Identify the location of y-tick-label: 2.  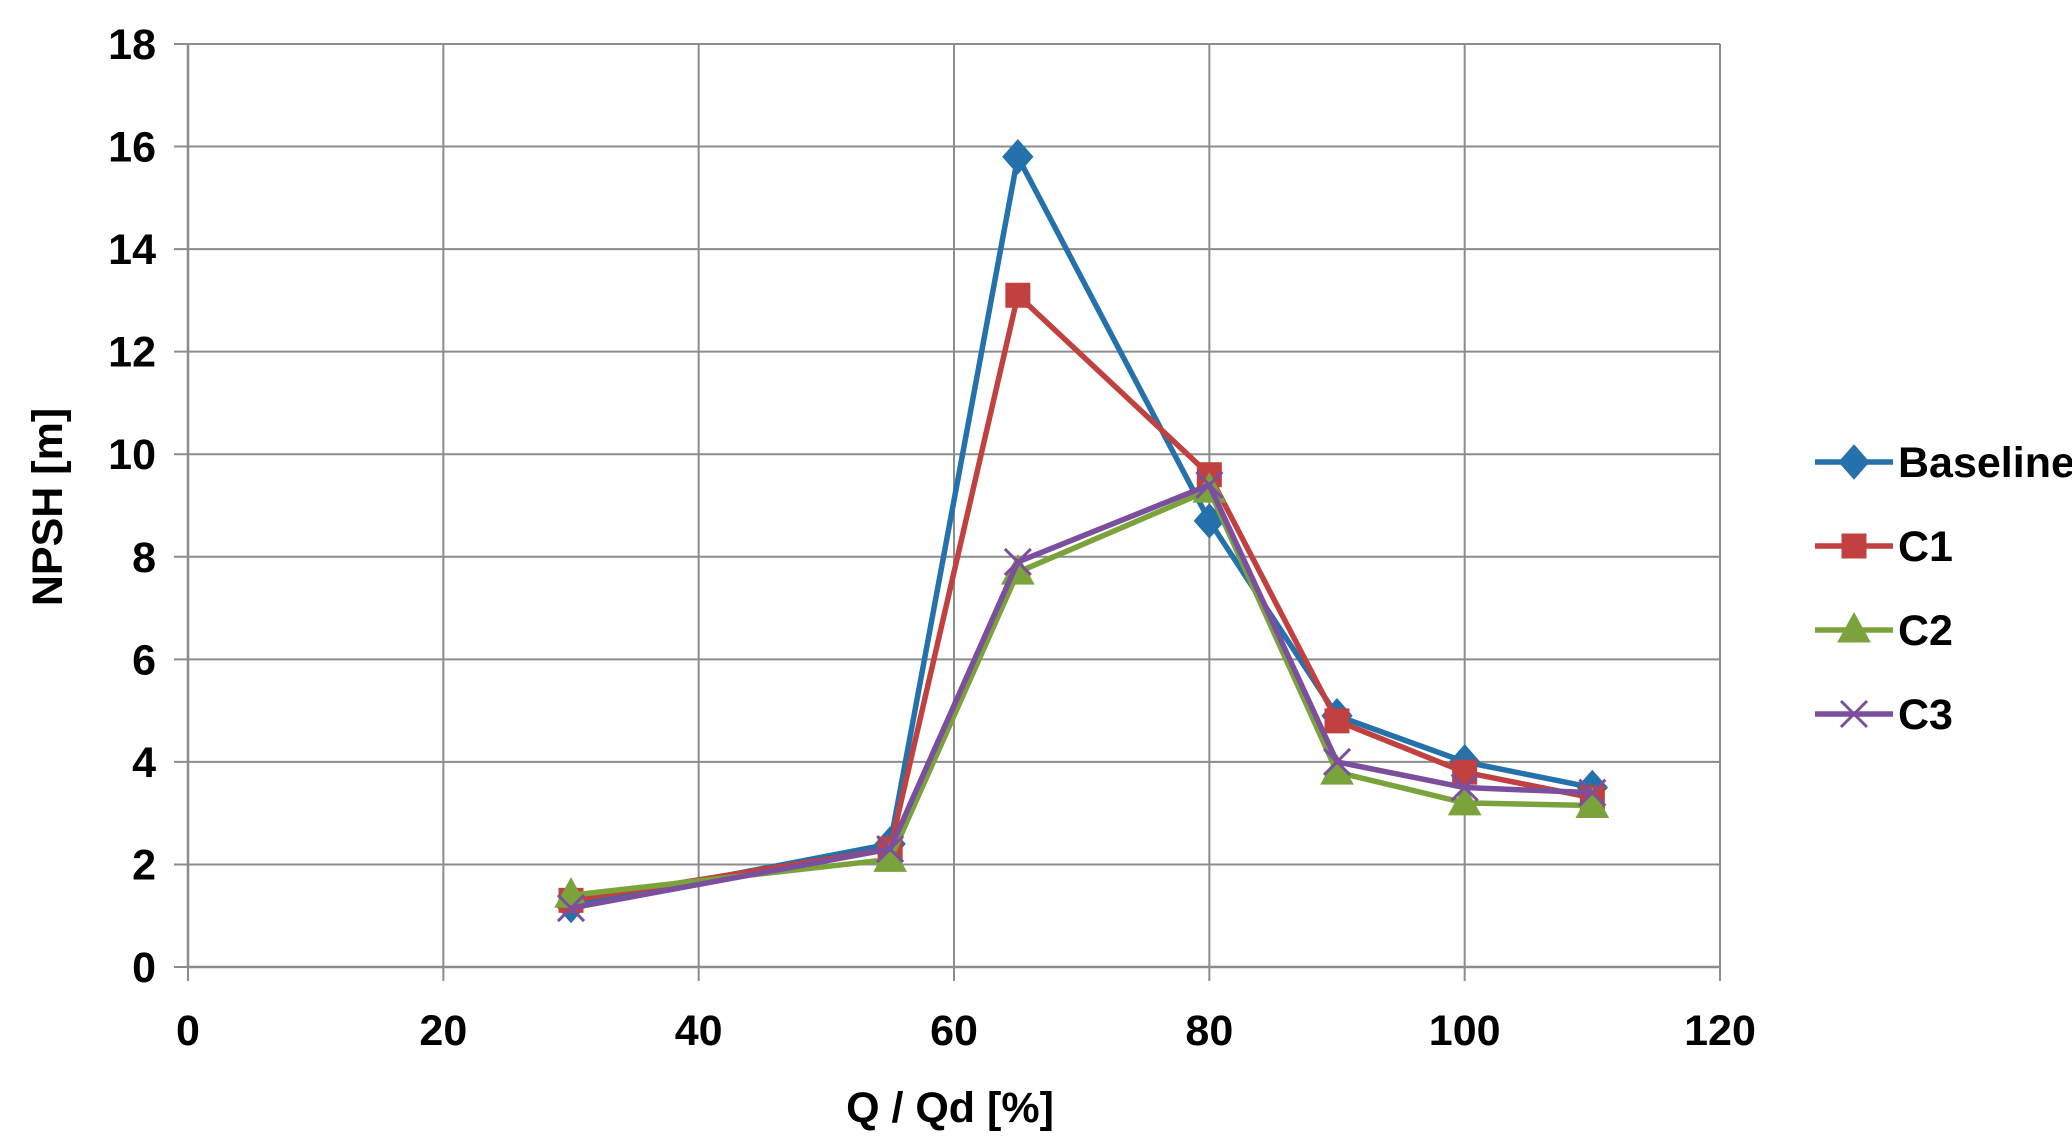
(144, 865).